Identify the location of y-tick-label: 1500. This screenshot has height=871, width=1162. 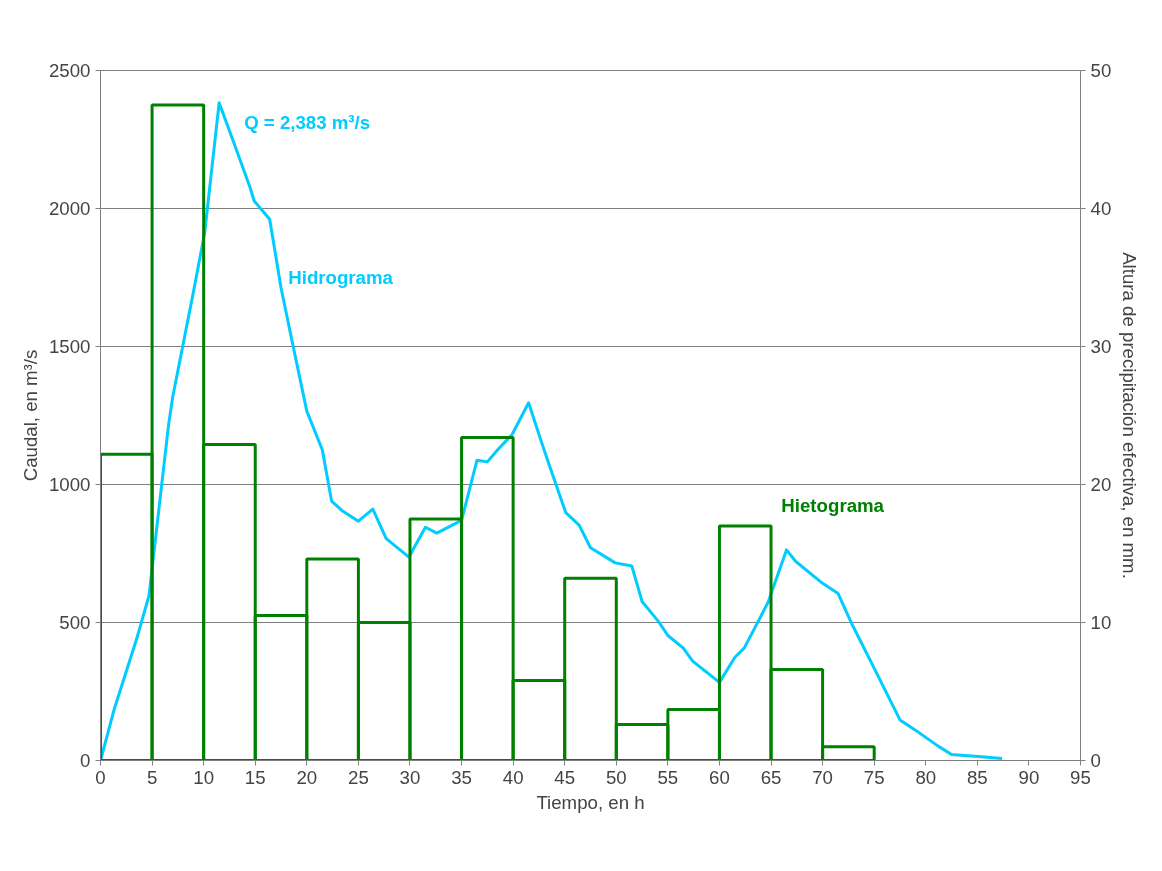
(70, 346).